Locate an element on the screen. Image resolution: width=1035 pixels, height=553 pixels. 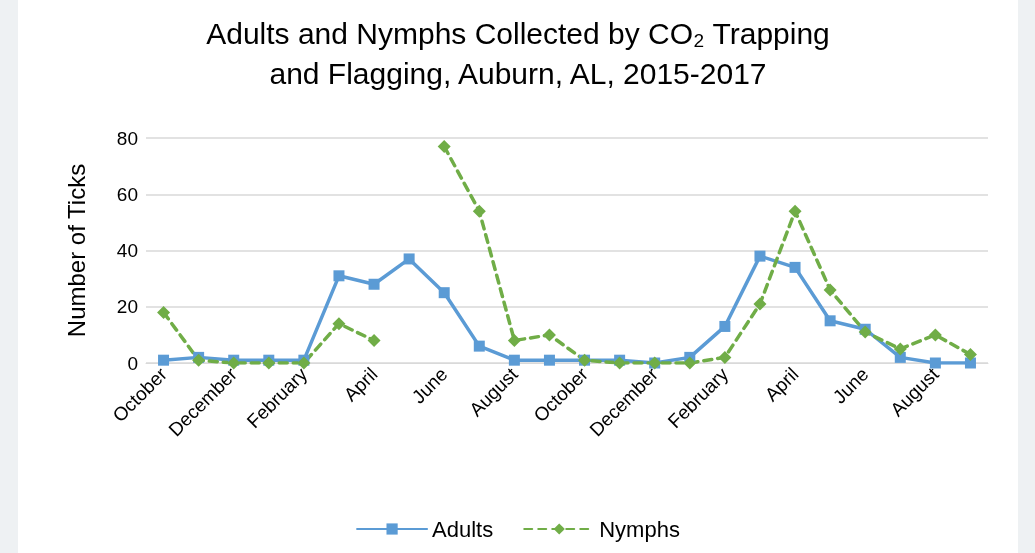
y-tick-label: 80 is located at coordinates (127, 138).